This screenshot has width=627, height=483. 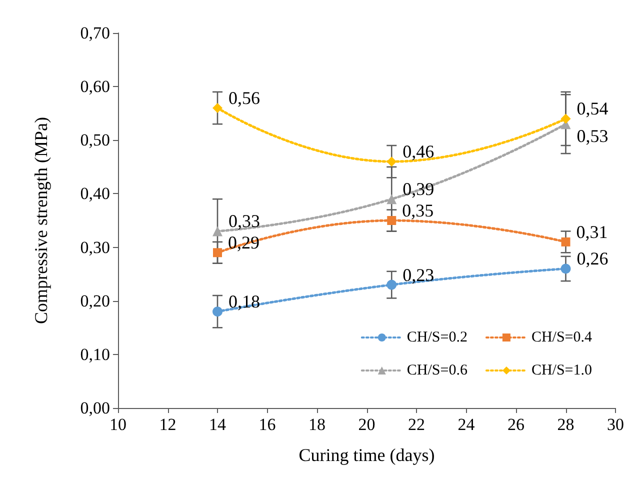 I want to click on x-tick-label: 12, so click(x=167, y=424).